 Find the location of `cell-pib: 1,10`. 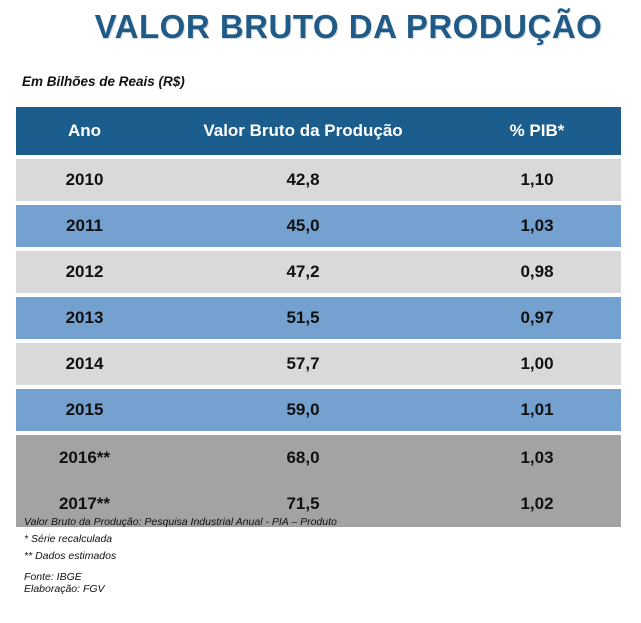

cell-pib: 1,10 is located at coordinates (537, 178).